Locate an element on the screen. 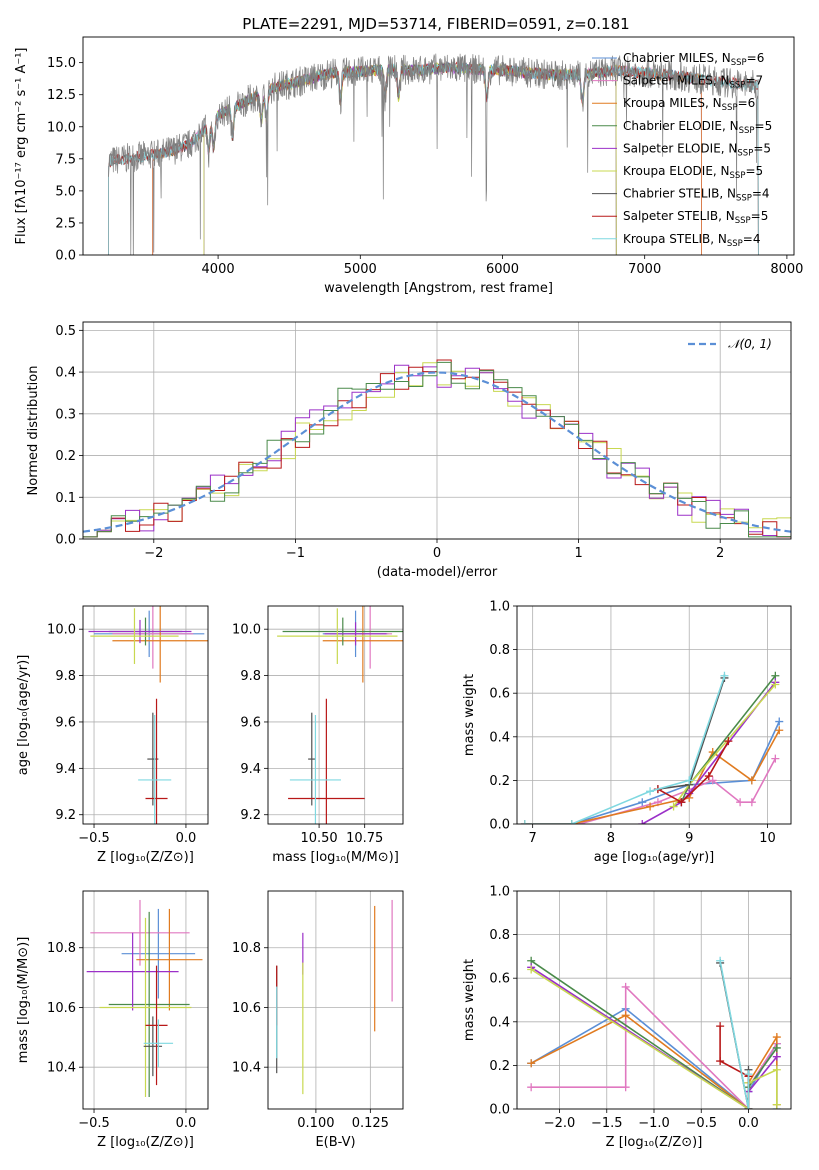 This screenshot has height=1170, width=819. y-tick-label: 10.8 is located at coordinates (246, 948).